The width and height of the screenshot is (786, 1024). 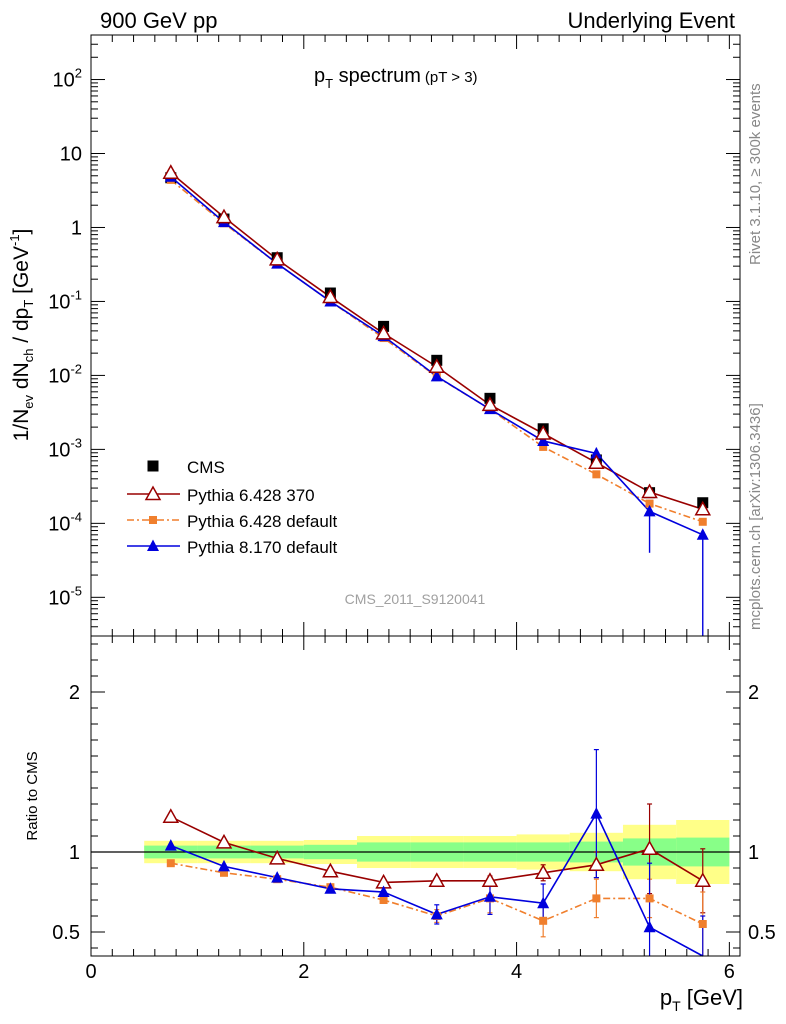 I want to click on legend-label: CMS, so click(x=206, y=467).